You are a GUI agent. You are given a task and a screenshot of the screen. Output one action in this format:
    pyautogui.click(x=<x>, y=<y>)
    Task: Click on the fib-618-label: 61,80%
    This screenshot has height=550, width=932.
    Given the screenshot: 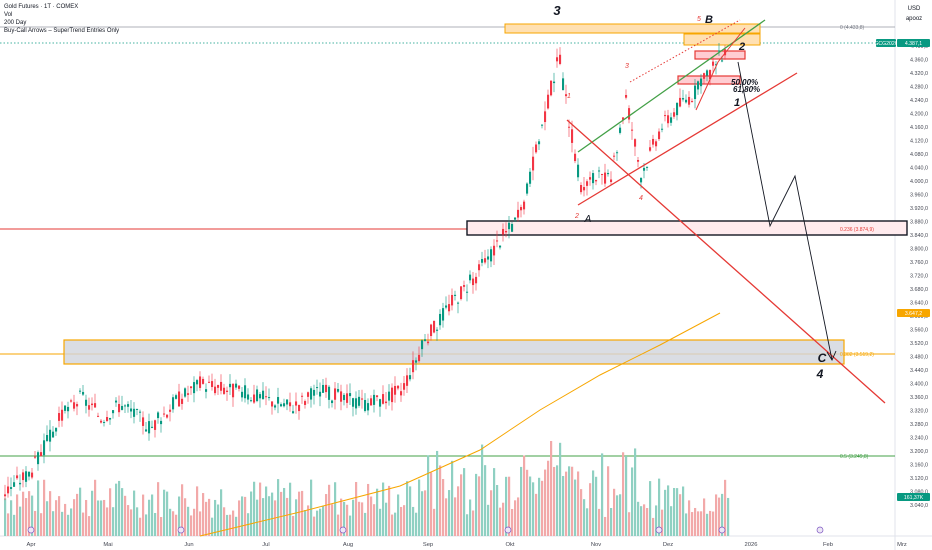 What is the action you would take?
    pyautogui.click(x=746, y=89)
    